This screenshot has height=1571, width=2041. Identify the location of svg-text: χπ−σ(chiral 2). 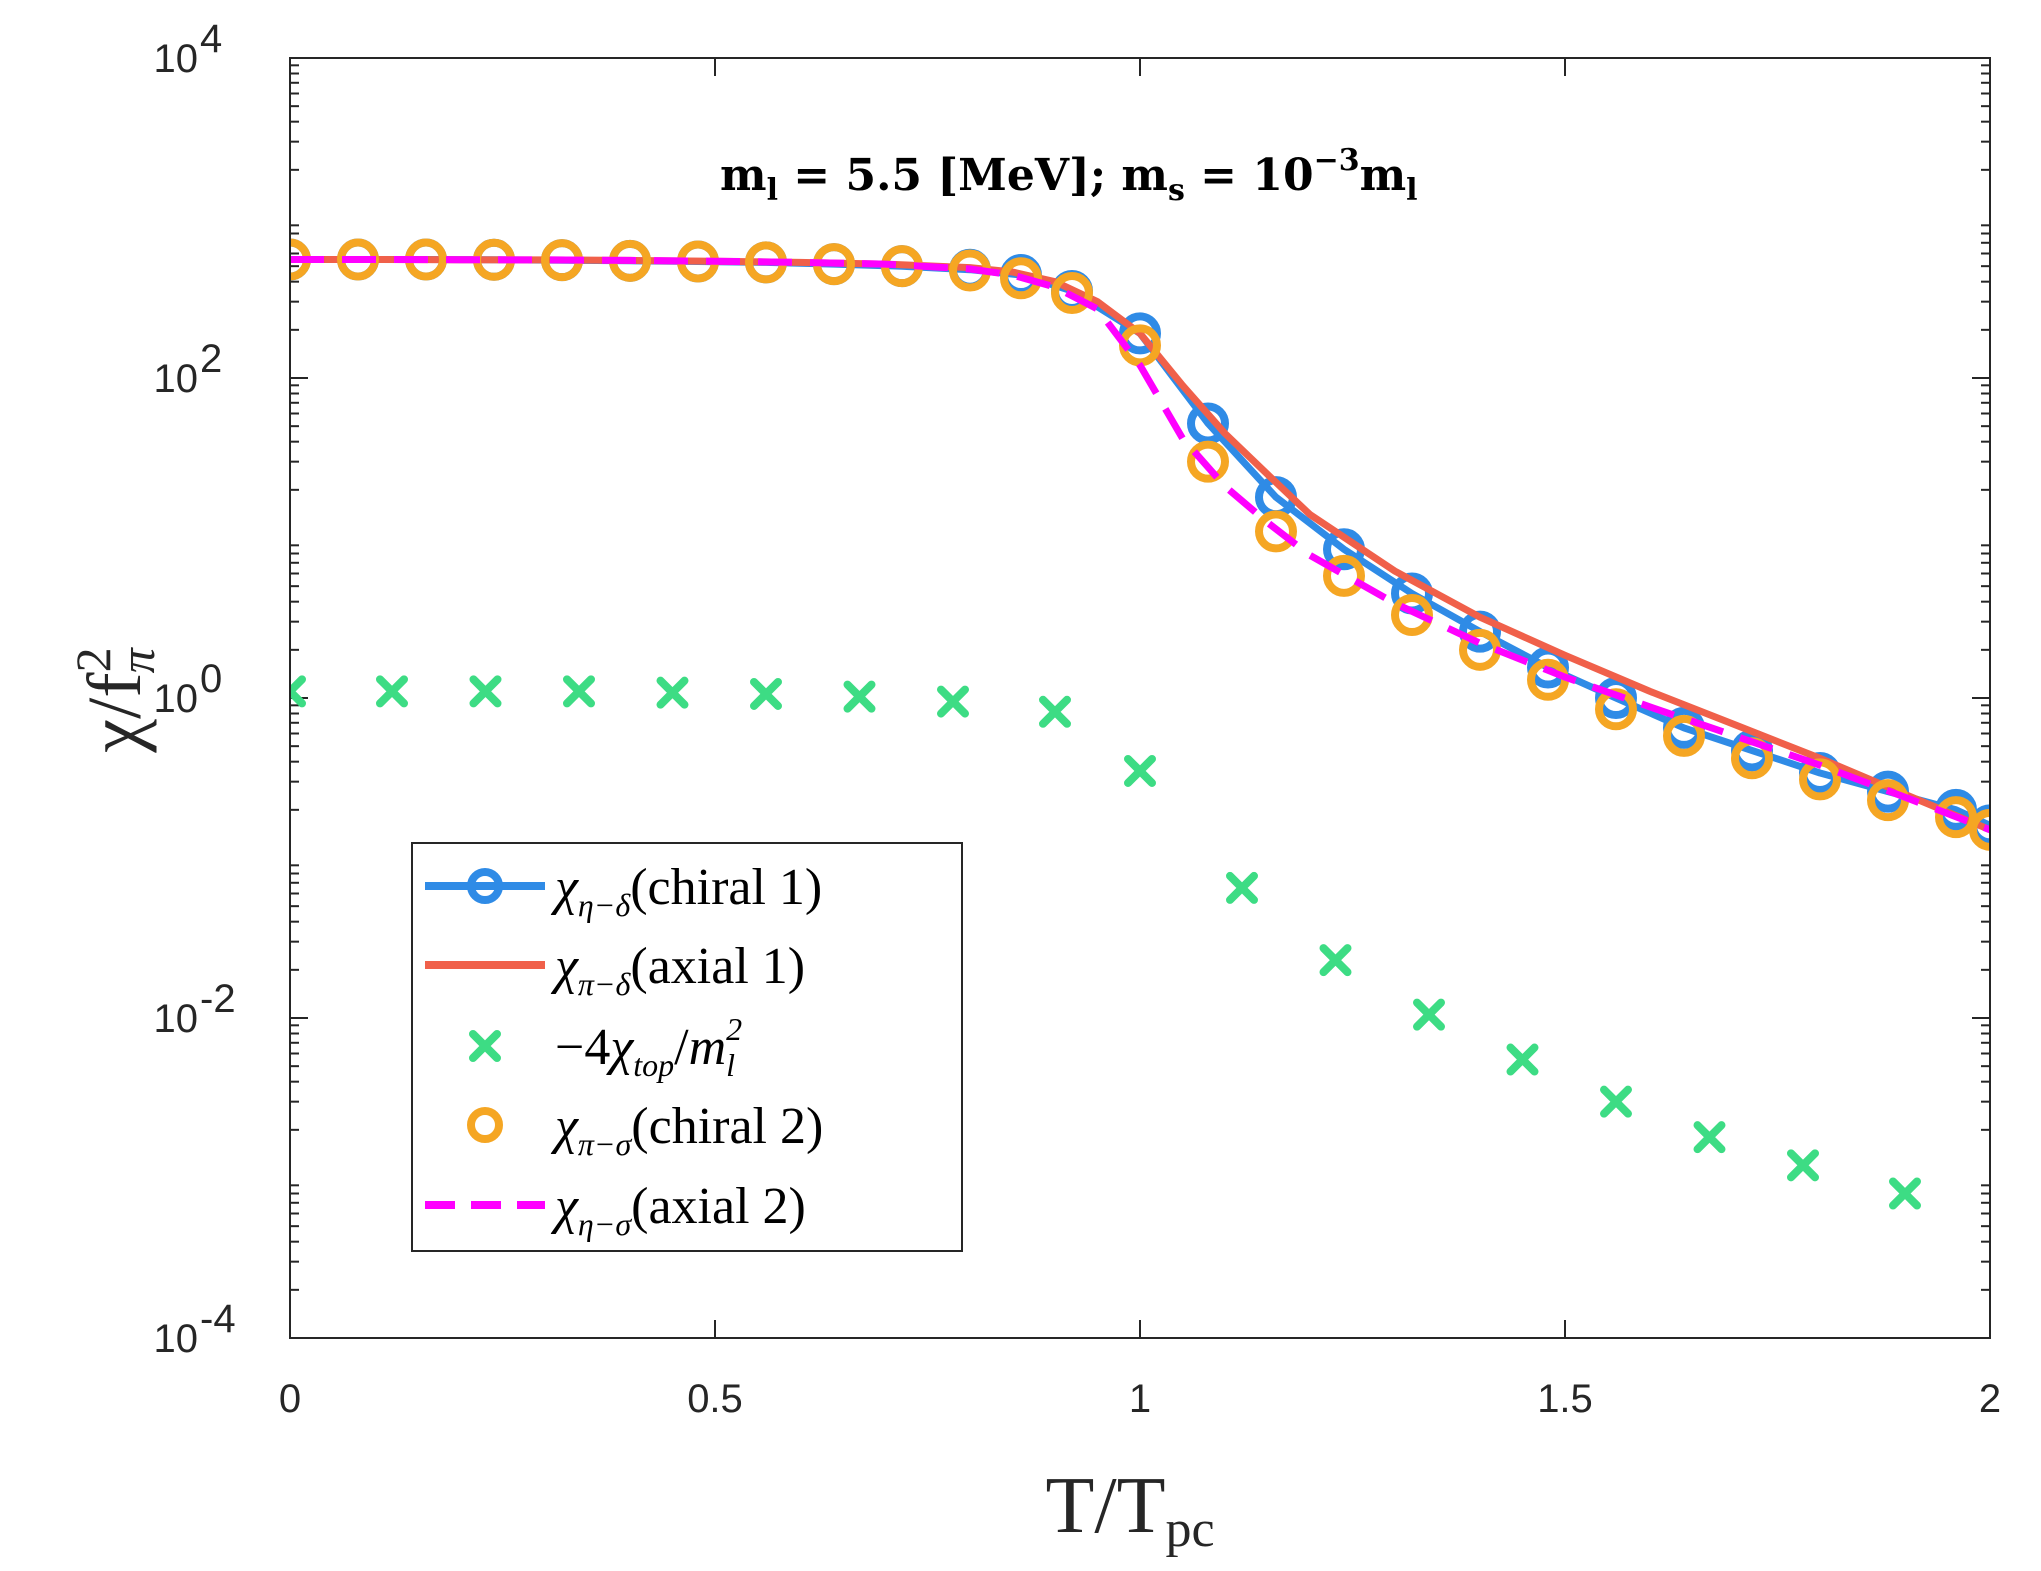
(686, 1130).